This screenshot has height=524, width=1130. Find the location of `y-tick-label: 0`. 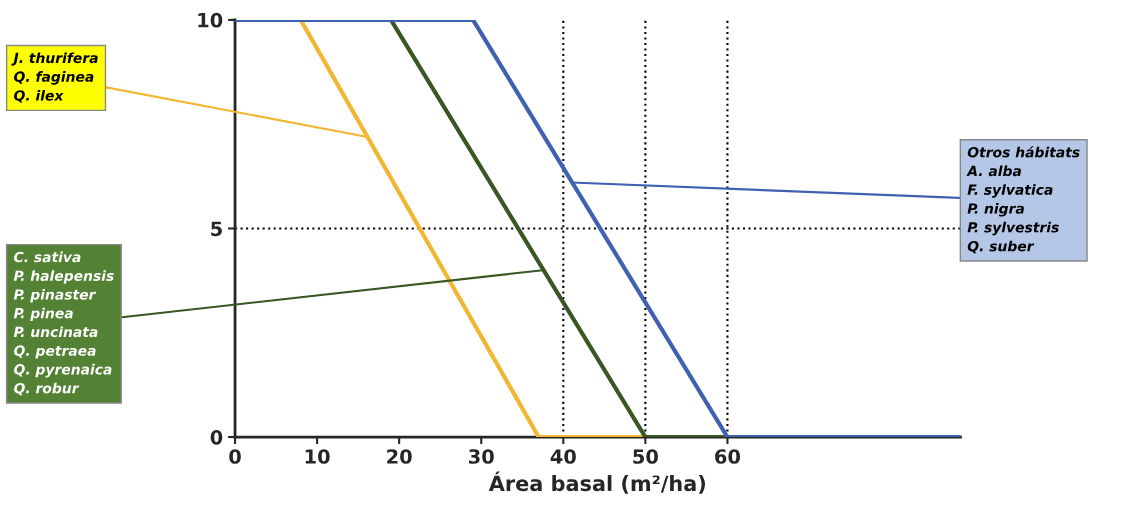

y-tick-label: 0 is located at coordinates (216, 437).